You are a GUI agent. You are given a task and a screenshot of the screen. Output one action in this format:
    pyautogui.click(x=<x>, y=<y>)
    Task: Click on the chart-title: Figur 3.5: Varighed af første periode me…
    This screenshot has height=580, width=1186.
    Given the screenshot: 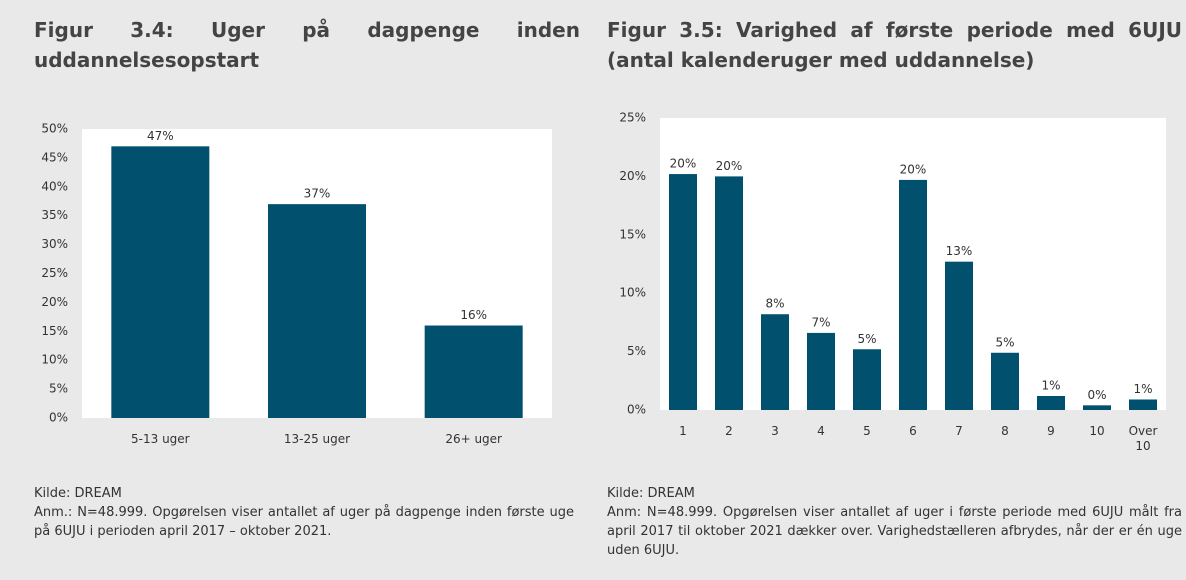 What is the action you would take?
    pyautogui.click(x=894, y=45)
    